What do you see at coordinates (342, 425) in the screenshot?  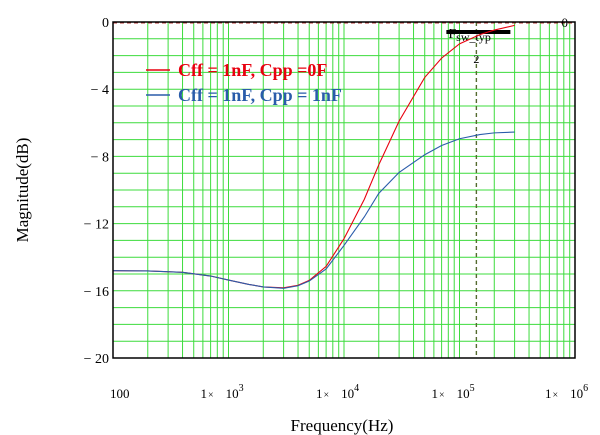 I see `x-axis-title: Frequency(Hz)` at bounding box center [342, 425].